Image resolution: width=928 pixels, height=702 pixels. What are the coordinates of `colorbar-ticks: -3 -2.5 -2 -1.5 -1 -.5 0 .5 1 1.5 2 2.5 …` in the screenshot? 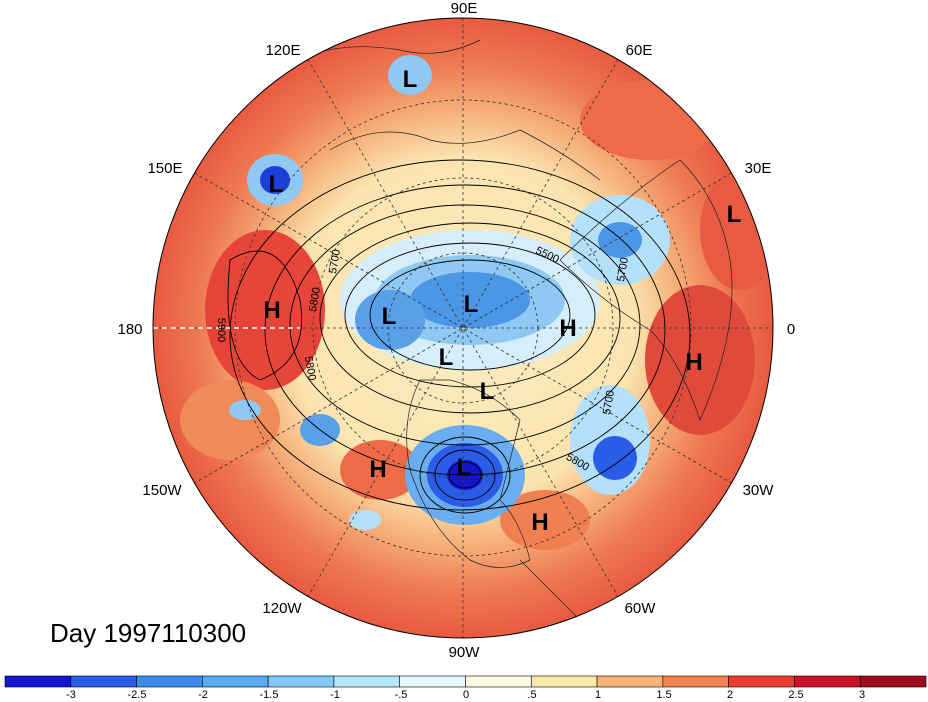 It's located at (465, 695).